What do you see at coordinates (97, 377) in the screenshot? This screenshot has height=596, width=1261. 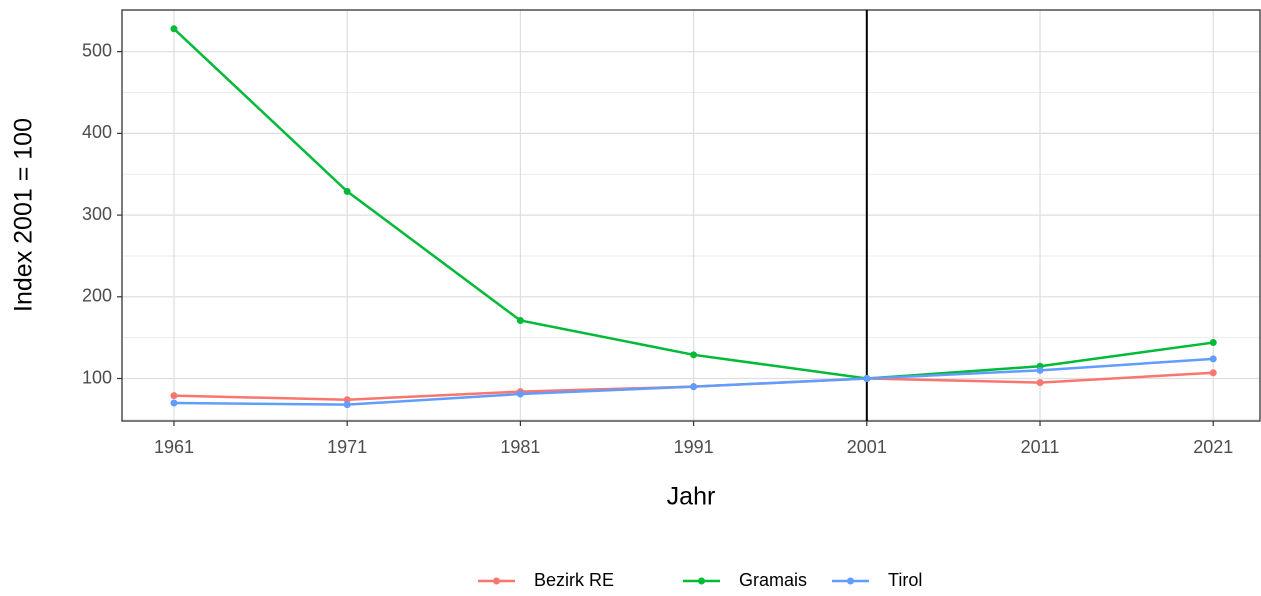 I see `y-tick-label: 100` at bounding box center [97, 377].